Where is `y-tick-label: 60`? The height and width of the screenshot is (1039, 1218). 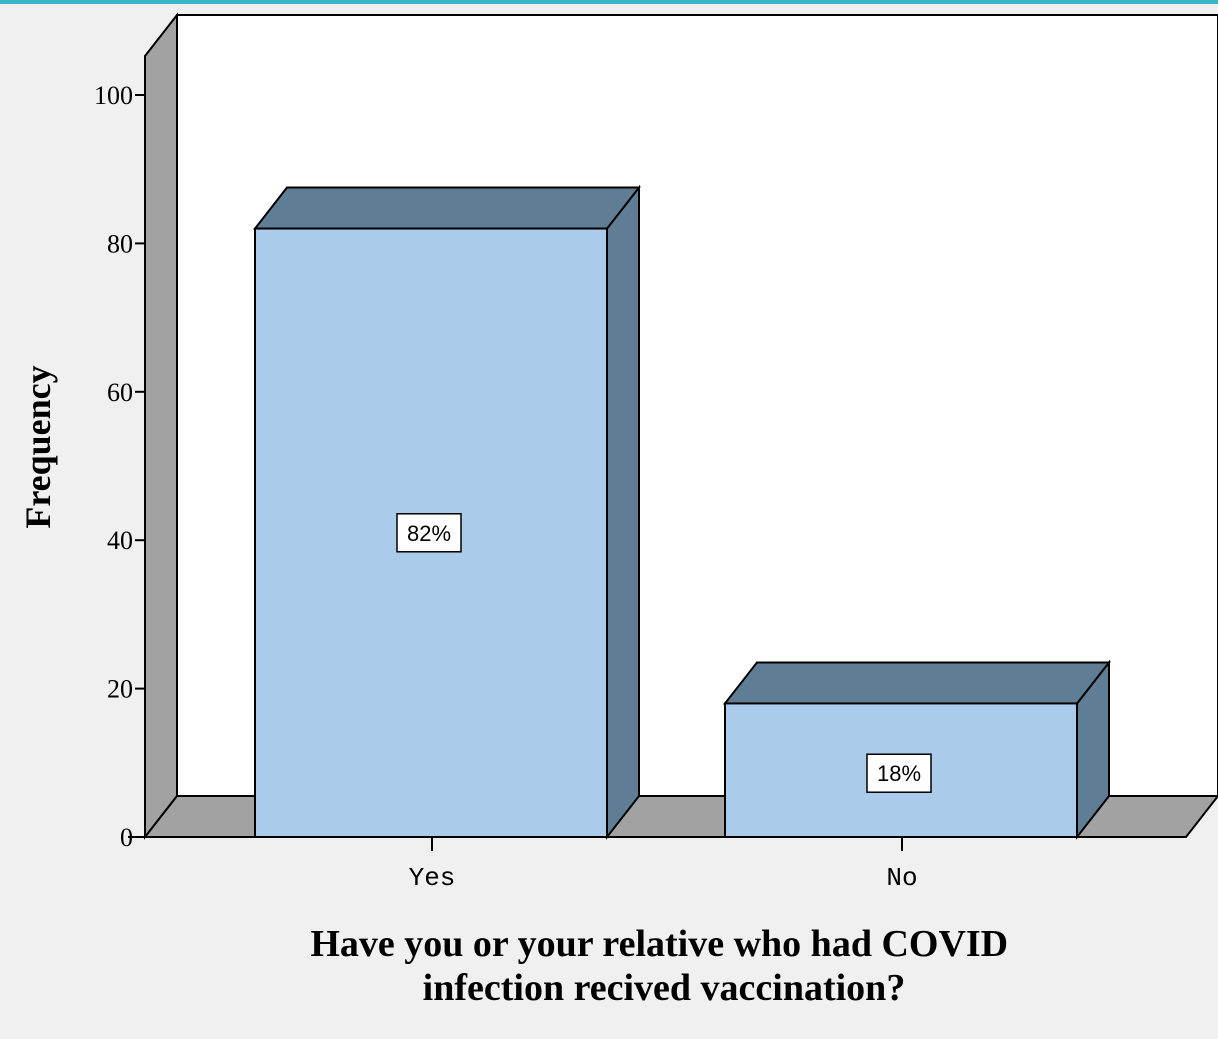 y-tick-label: 60 is located at coordinates (120, 392).